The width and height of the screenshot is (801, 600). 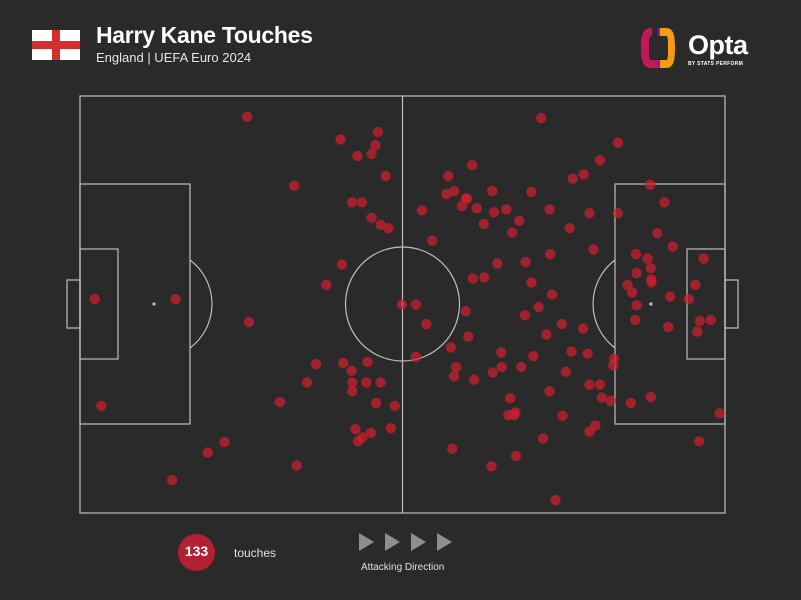 I want to click on left-six-yard-box, so click(x=99, y=304).